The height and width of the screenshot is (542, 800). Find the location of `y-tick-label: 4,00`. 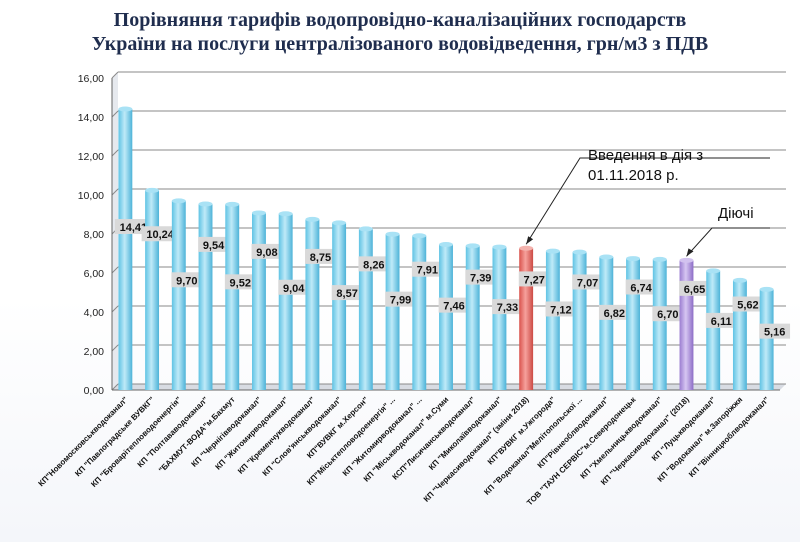

y-tick-label: 4,00 is located at coordinates (94, 313).